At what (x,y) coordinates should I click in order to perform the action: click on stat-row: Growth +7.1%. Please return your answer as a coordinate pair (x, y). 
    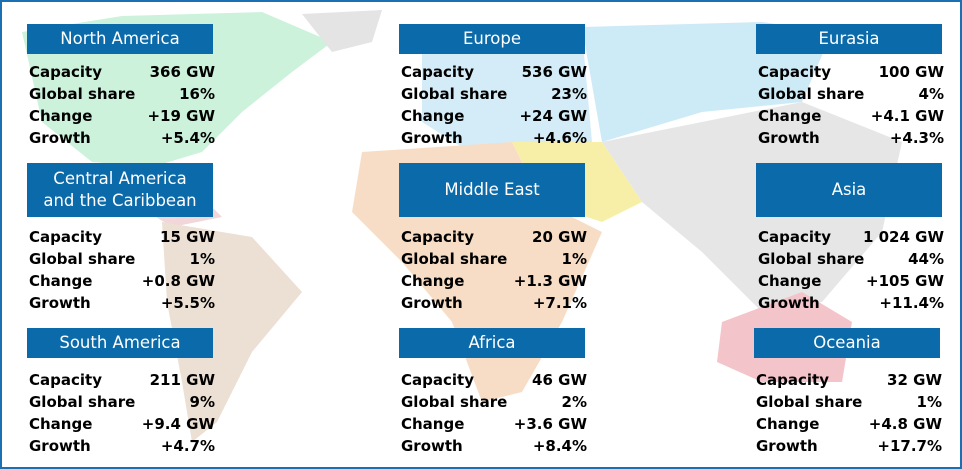
    Looking at the image, I should click on (494, 303).